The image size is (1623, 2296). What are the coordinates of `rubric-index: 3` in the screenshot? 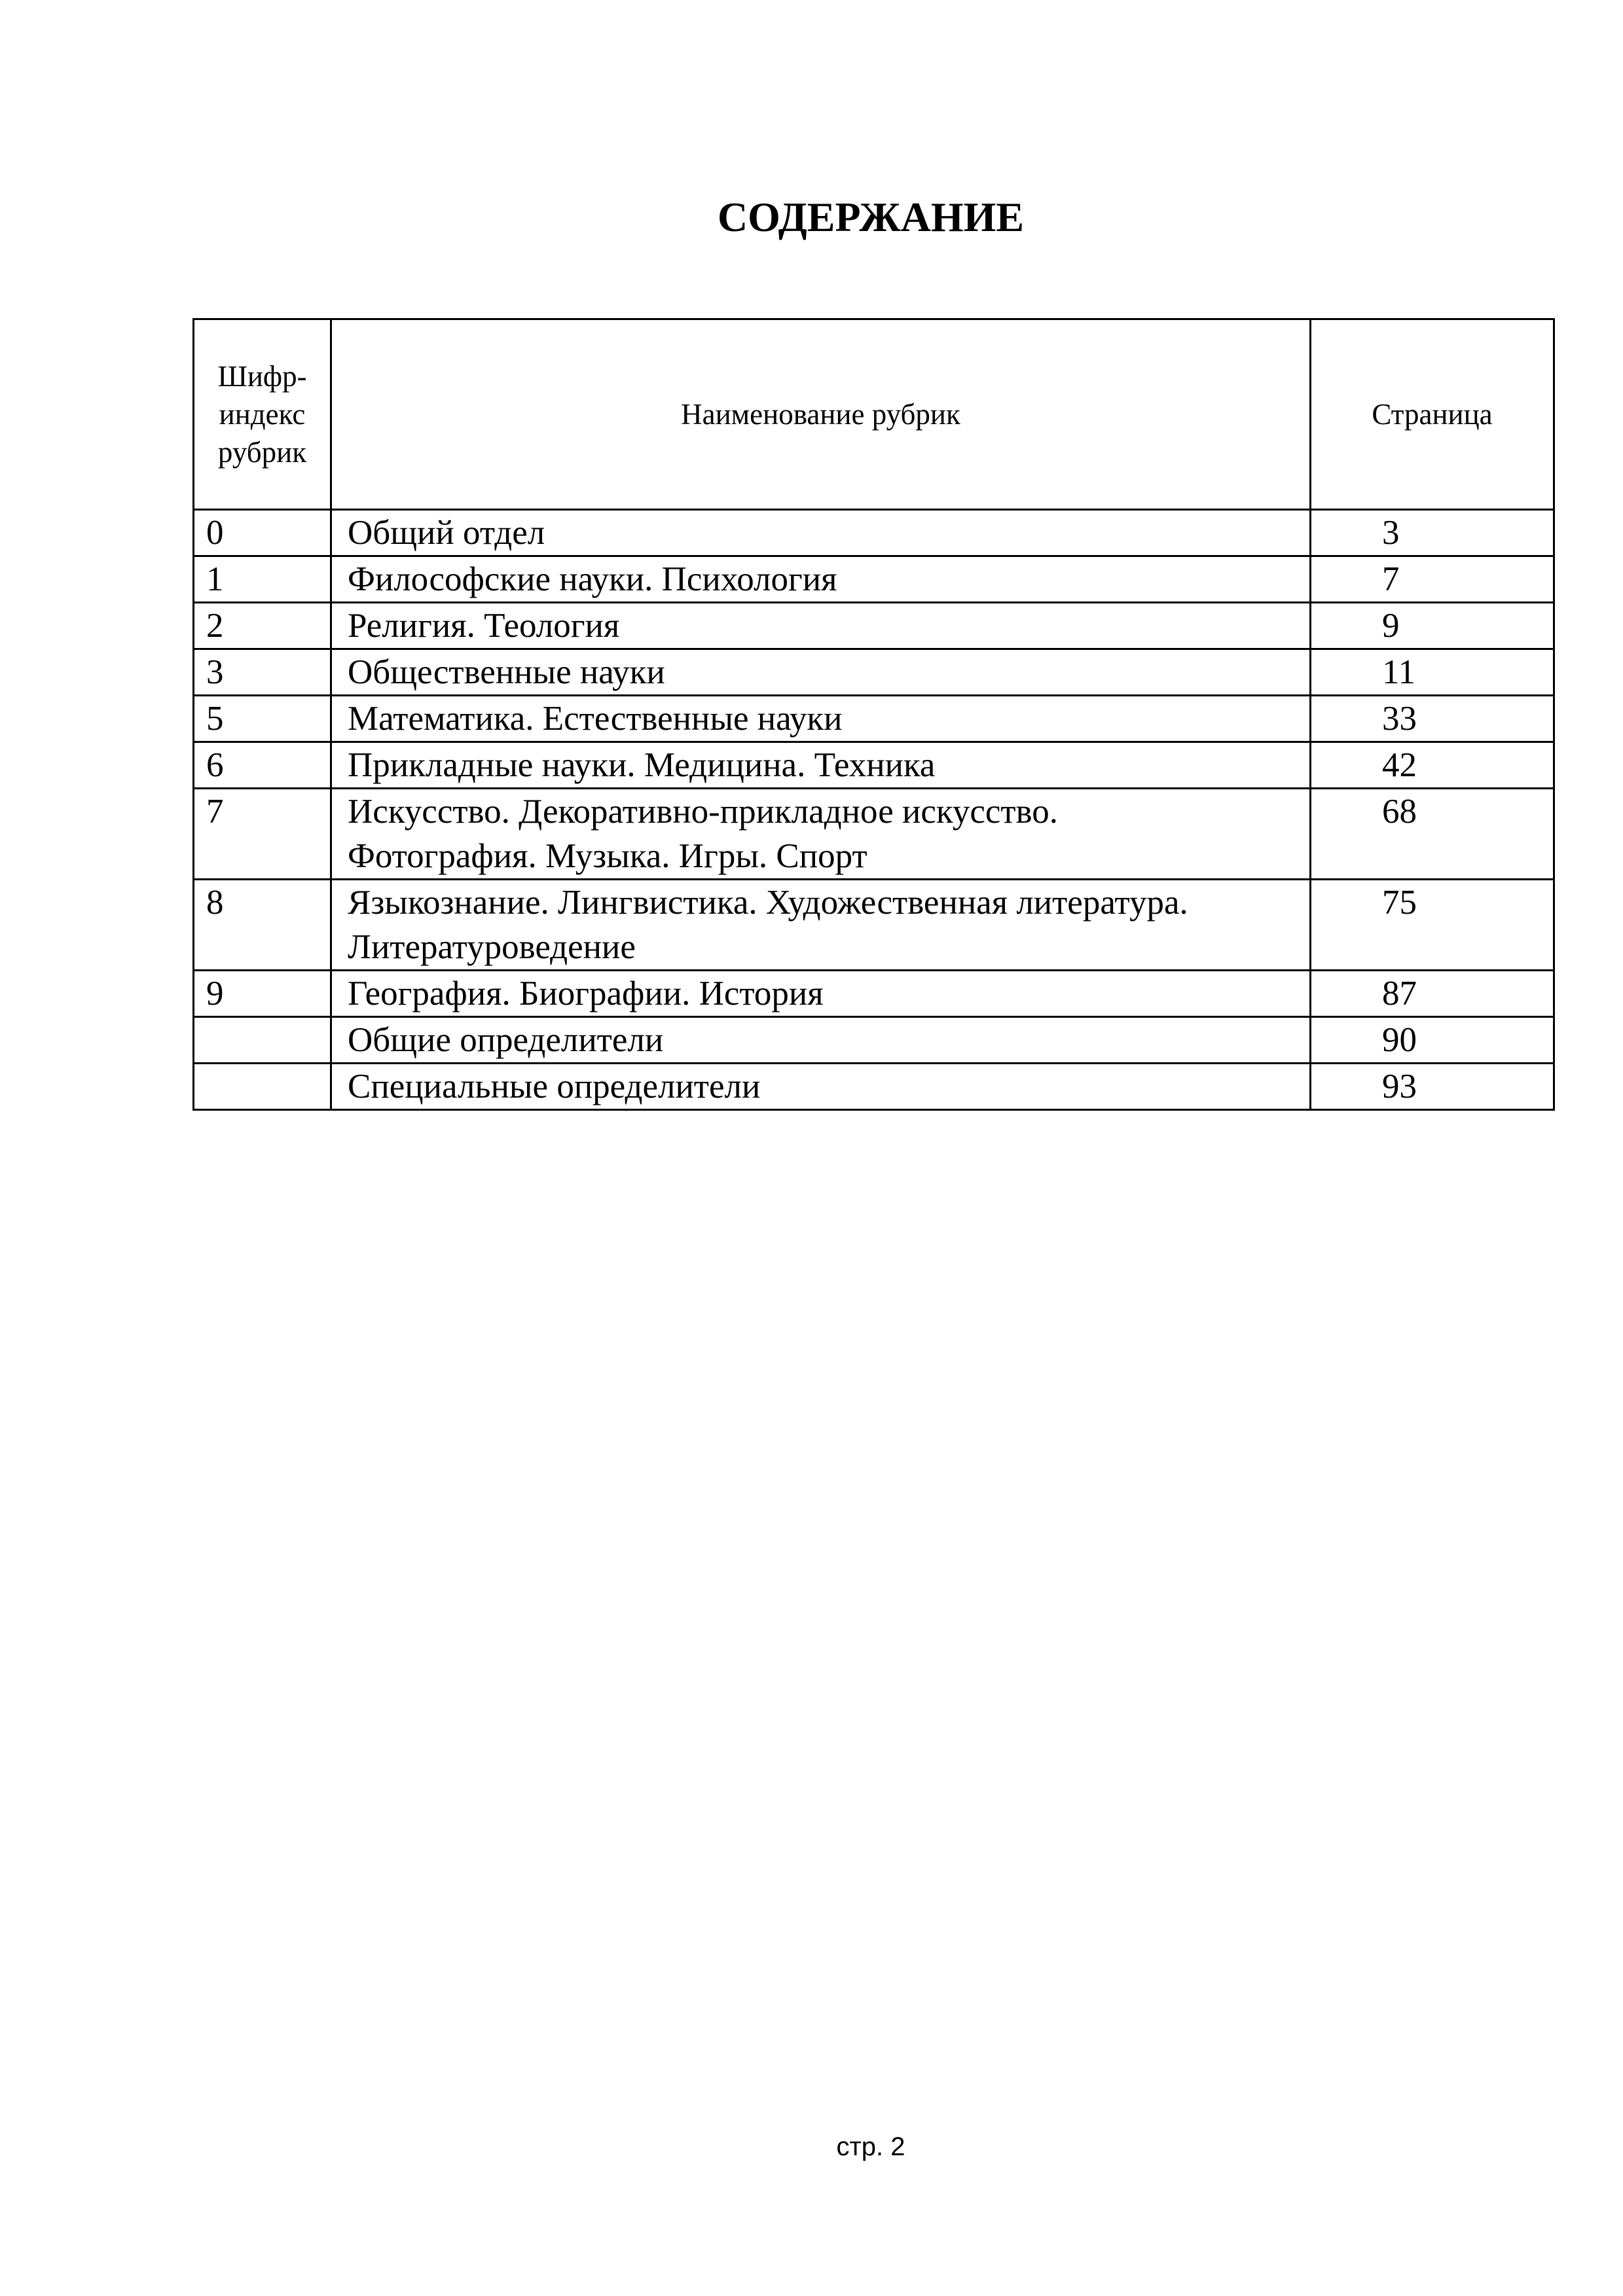 It's located at (262, 672).